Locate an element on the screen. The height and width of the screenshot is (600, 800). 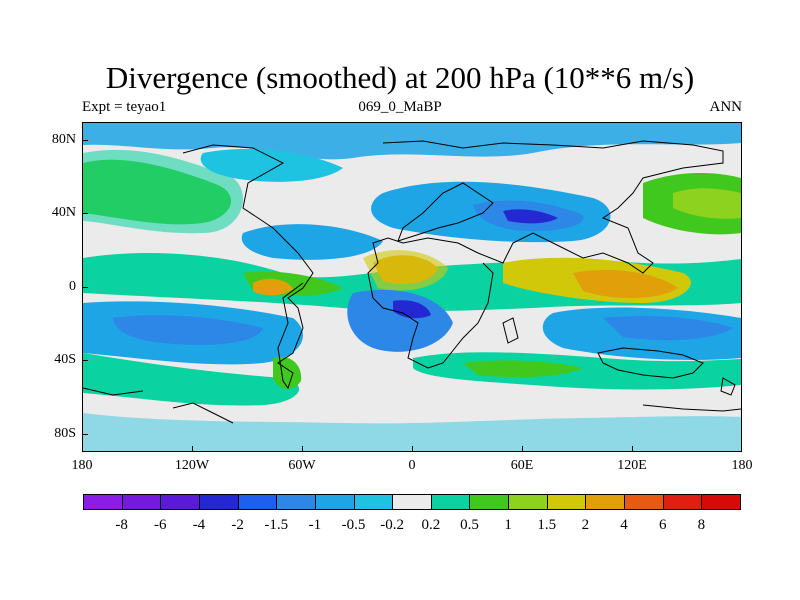
contour-negative-southatlantic is located at coordinates (400, 320).